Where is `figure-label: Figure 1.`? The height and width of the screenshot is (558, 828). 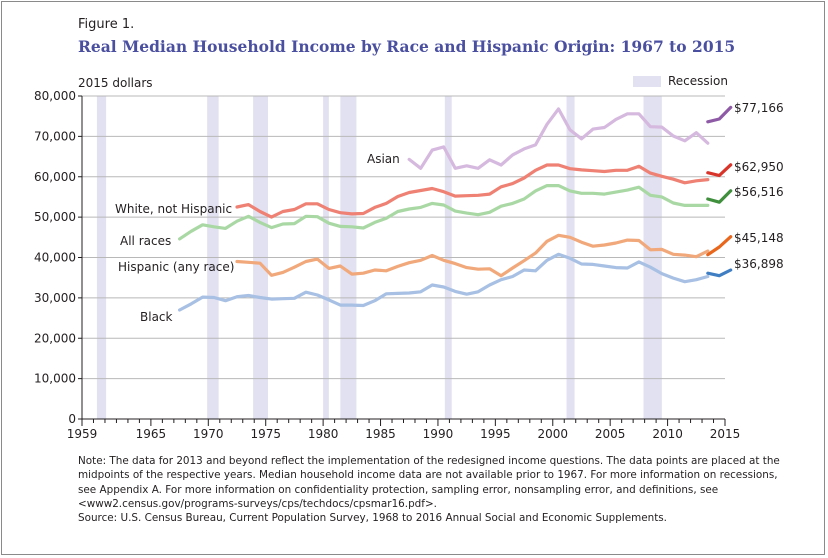
figure-label: Figure 1. is located at coordinates (106, 24).